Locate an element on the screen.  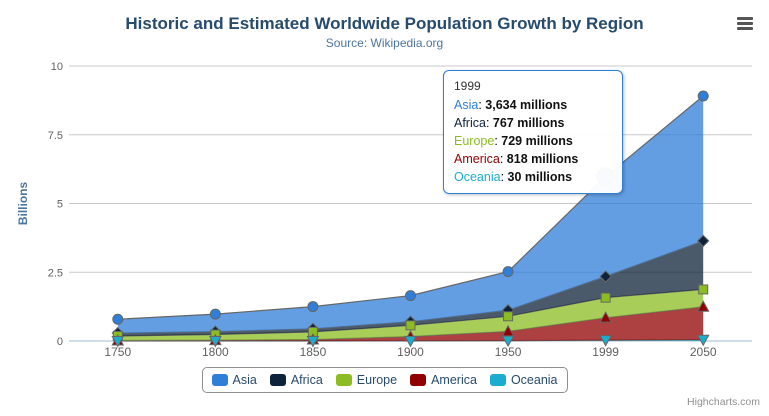
y-axis-title: Billions is located at coordinates (23, 204).